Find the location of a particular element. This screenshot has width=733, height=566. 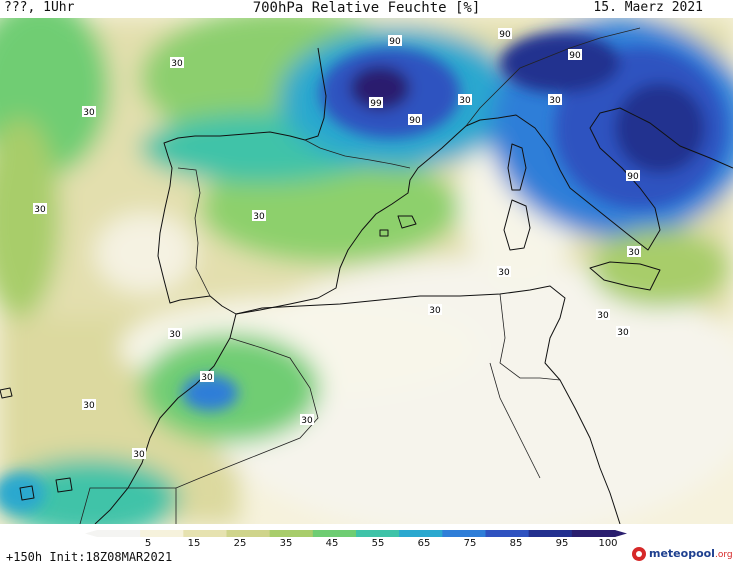

corsica-coast is located at coordinates (517, 167).